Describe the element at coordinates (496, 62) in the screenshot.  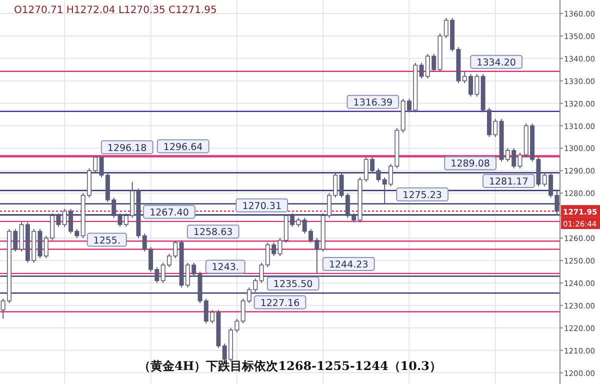
I see `ref-line-label: 1334.20` at that location.